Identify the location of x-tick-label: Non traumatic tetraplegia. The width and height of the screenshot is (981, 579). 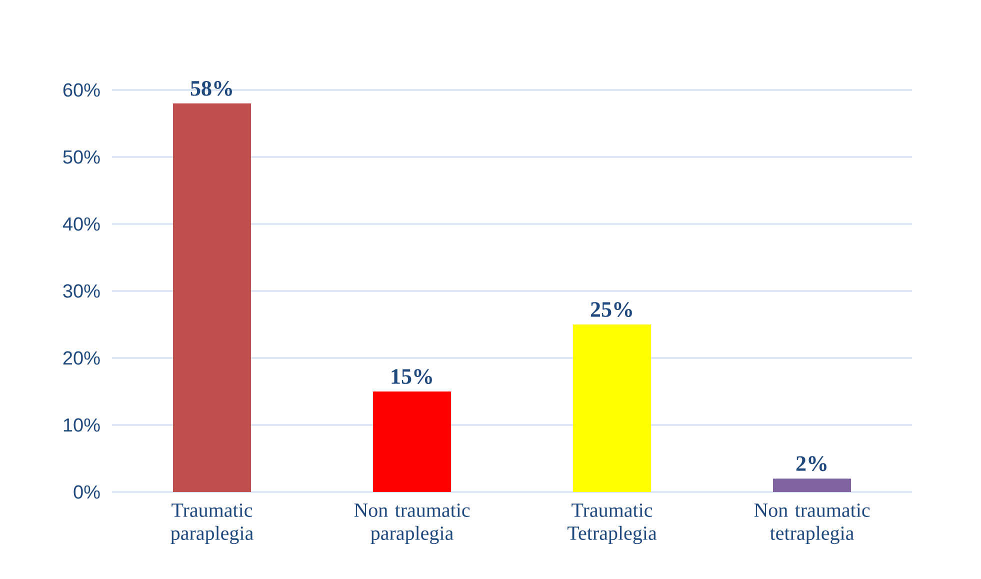
(812, 524).